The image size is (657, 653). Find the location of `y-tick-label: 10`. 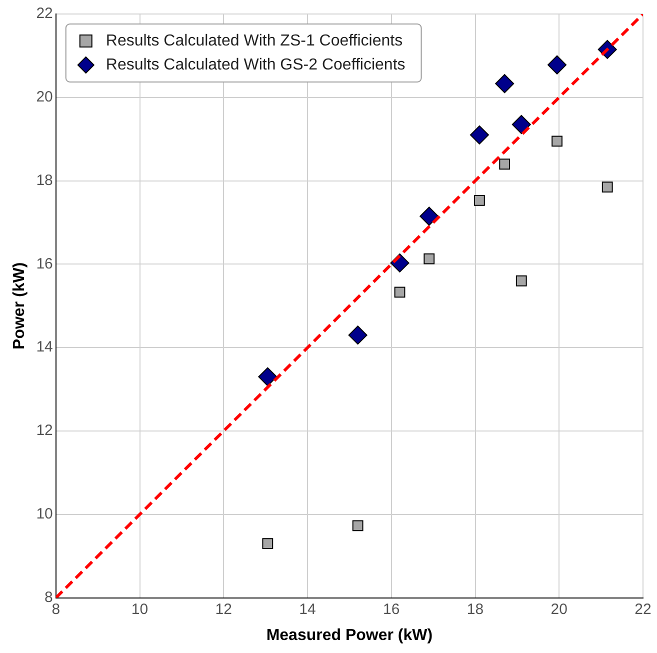

y-tick-label: 10 is located at coordinates (44, 514).